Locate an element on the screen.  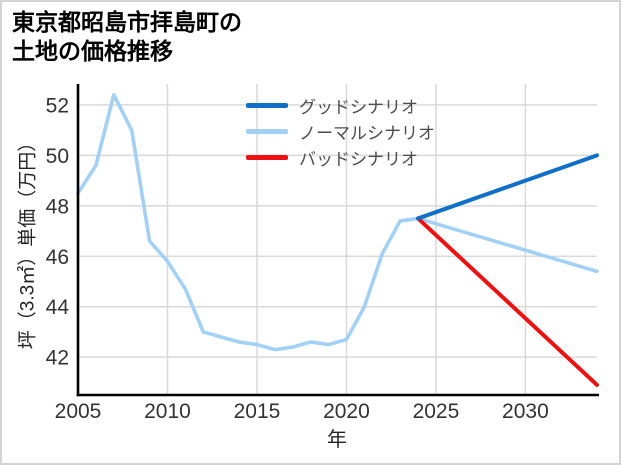
x-tick-label: 2005 is located at coordinates (78, 411).